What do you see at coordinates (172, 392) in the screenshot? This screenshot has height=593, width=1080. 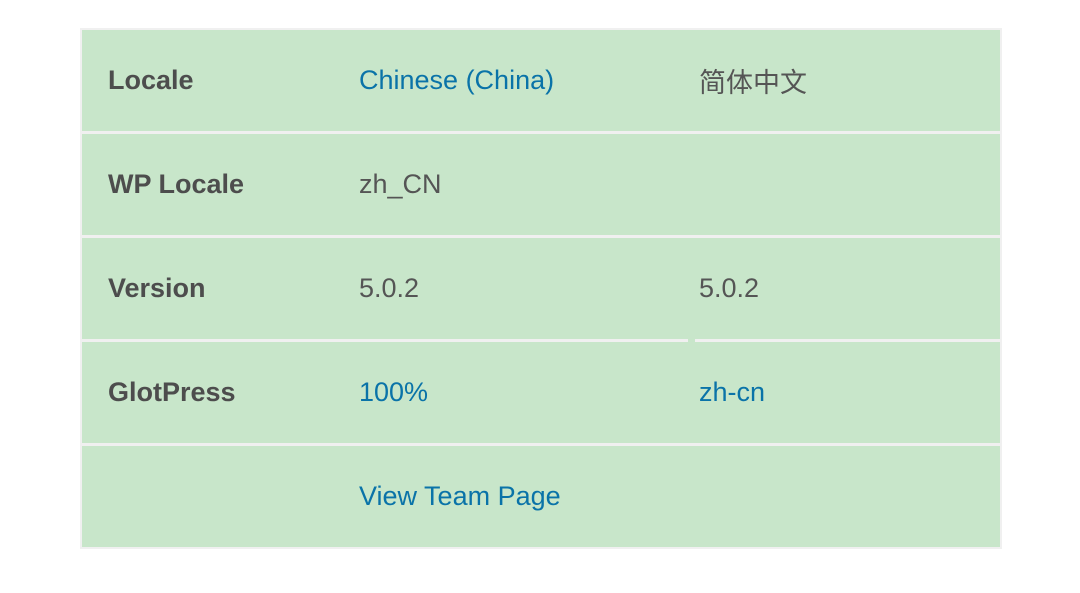 I see `row-label-glotpress: GlotPress` at bounding box center [172, 392].